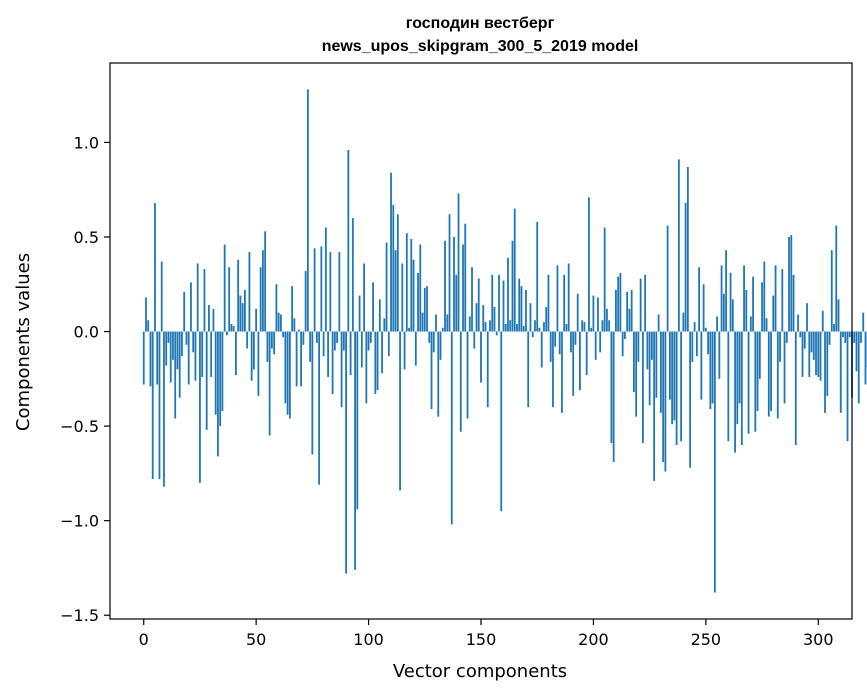  Describe the element at coordinates (86, 142) in the screenshot. I see `y-tick-label: 1.0` at that location.